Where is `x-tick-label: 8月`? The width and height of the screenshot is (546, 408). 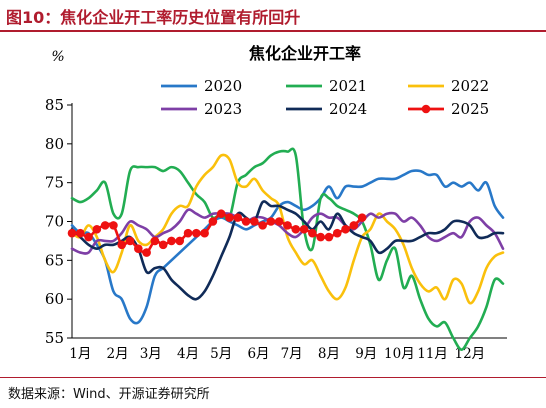 x-tick-label: 8月 is located at coordinates (329, 354).